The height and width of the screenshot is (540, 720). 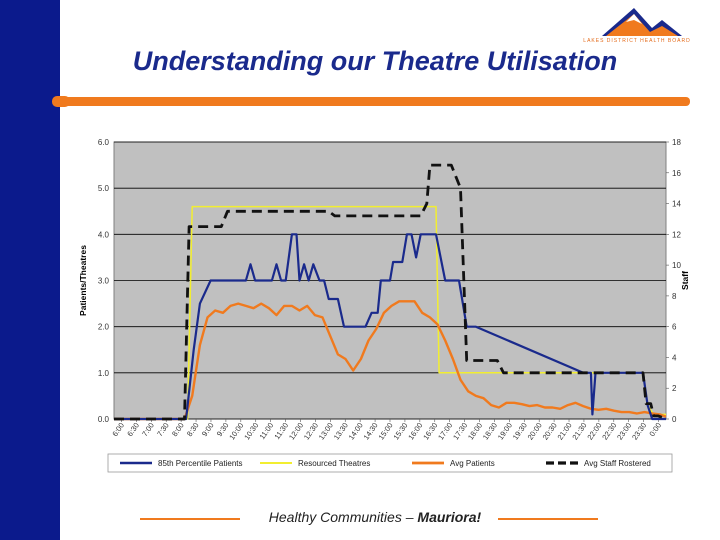 What do you see at coordinates (674, 419) in the screenshot?
I see `y2-tick-label: 0` at bounding box center [674, 419].